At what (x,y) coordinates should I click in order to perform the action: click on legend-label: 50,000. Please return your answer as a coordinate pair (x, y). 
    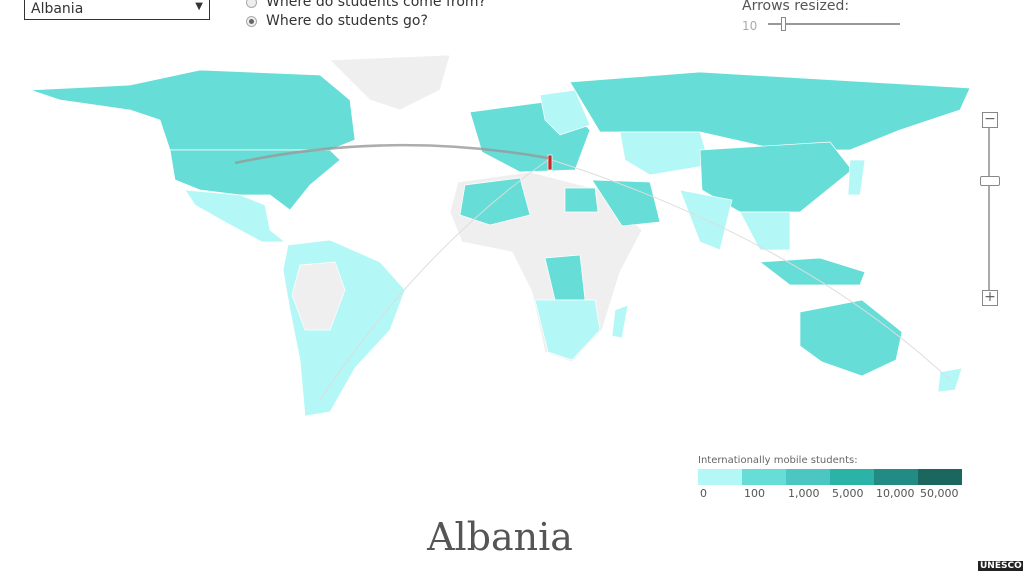
    Looking at the image, I should click on (939, 493).